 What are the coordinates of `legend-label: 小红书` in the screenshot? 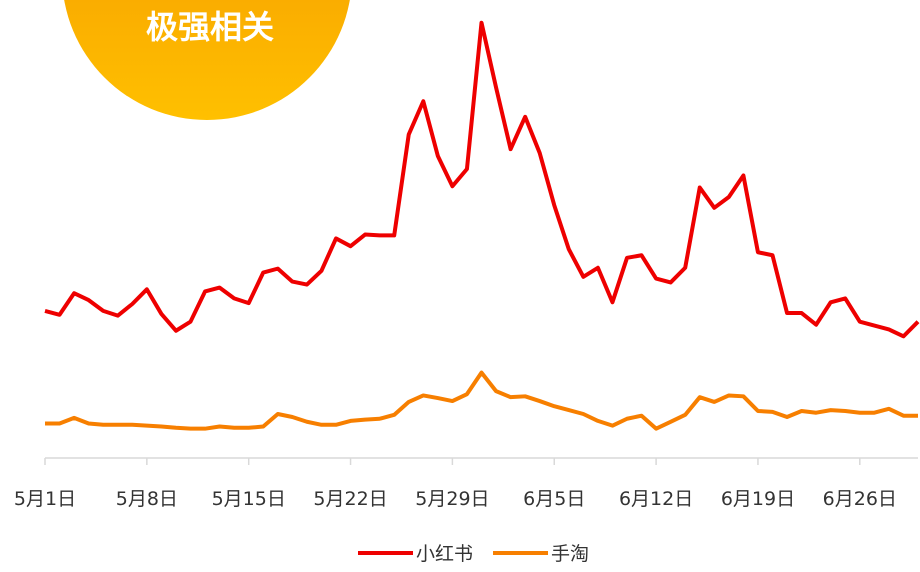 It's located at (444, 554).